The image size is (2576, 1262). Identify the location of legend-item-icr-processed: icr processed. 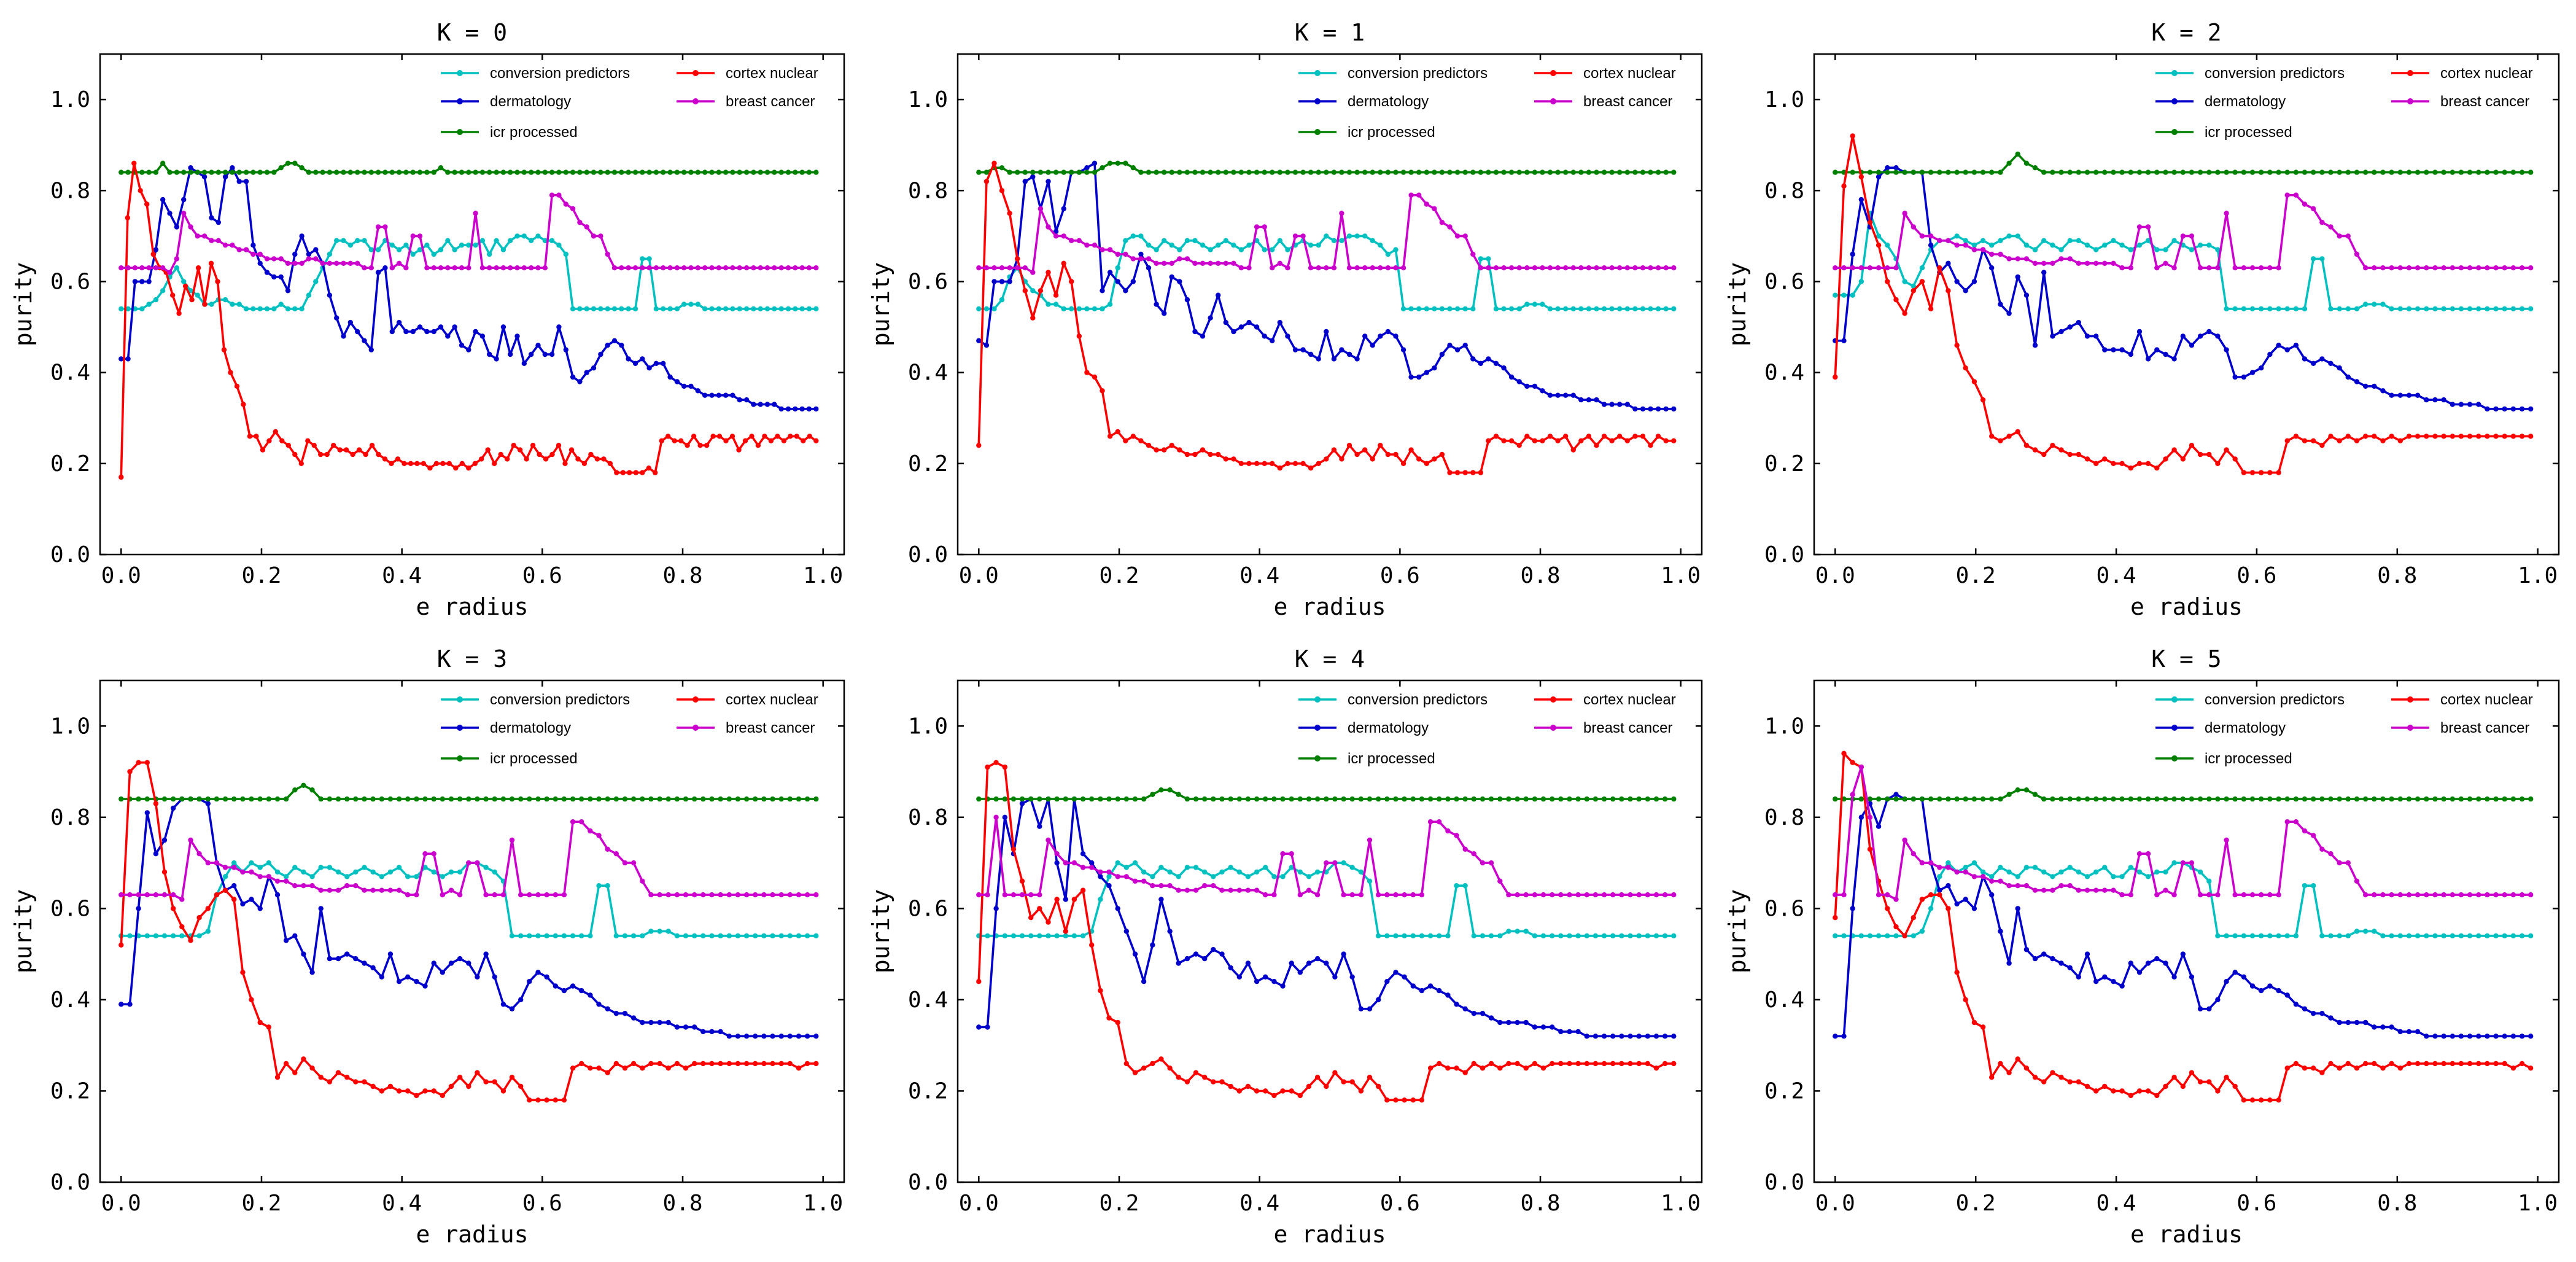
(2223, 758).